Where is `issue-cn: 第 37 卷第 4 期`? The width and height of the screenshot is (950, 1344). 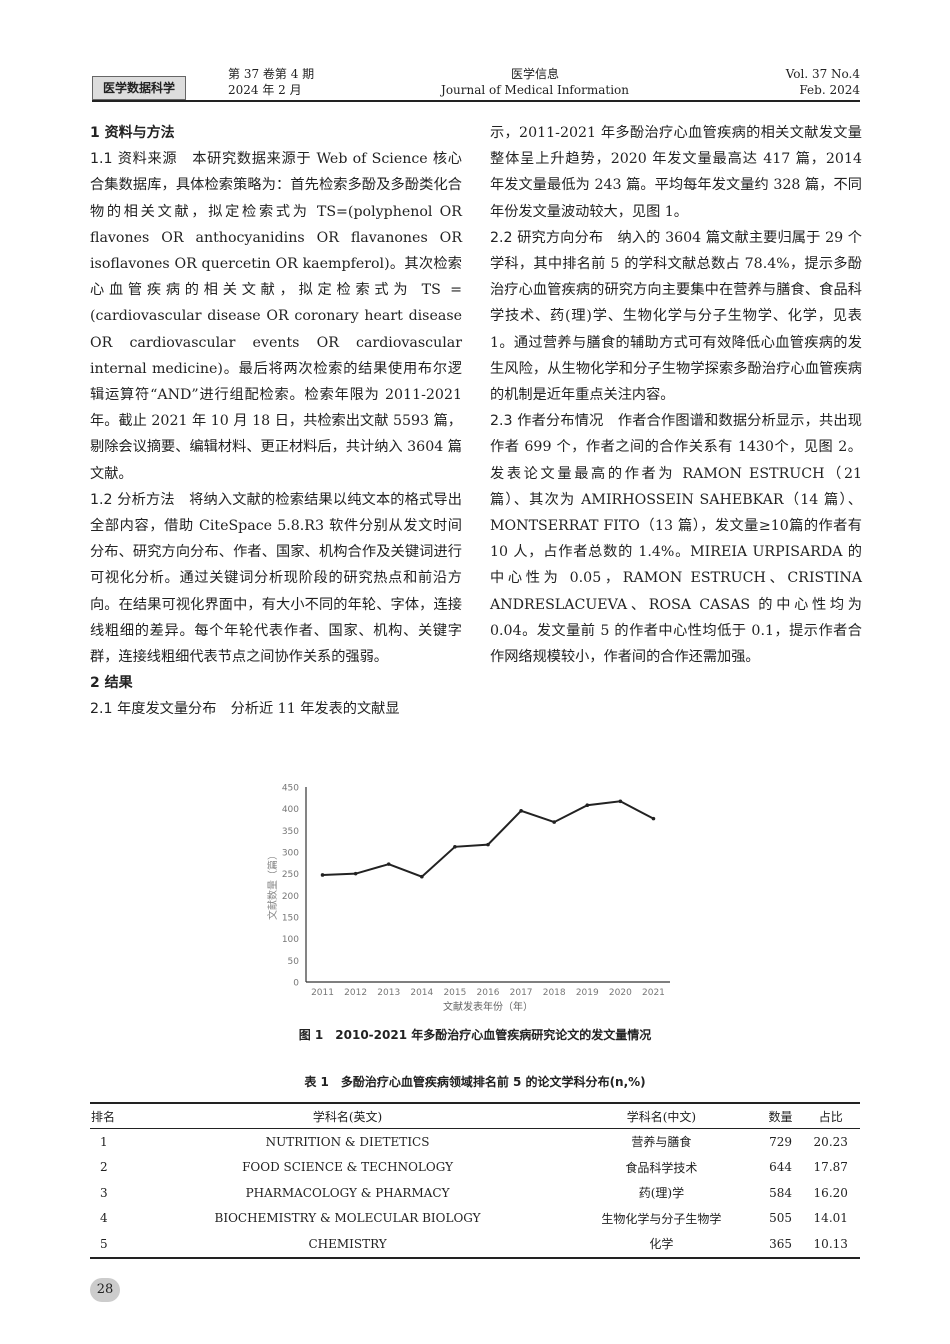
issue-cn: 第 37 卷第 4 期 is located at coordinates (271, 74).